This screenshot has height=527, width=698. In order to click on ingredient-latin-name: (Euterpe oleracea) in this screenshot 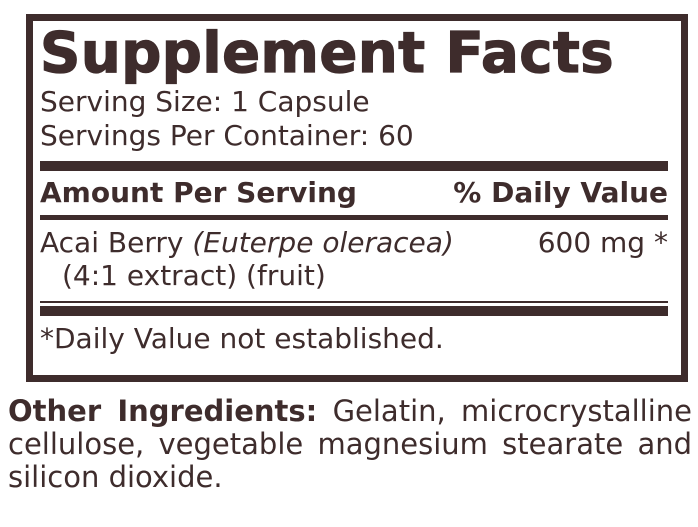, I will do `click(323, 242)`.